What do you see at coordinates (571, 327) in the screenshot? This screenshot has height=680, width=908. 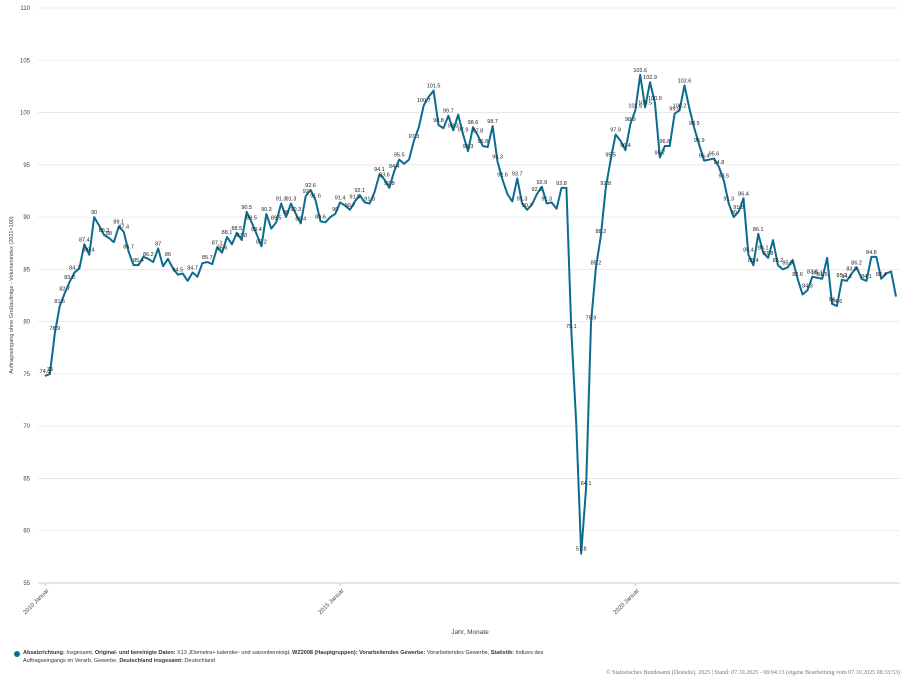 I see `data-label: 79.1` at bounding box center [571, 327].